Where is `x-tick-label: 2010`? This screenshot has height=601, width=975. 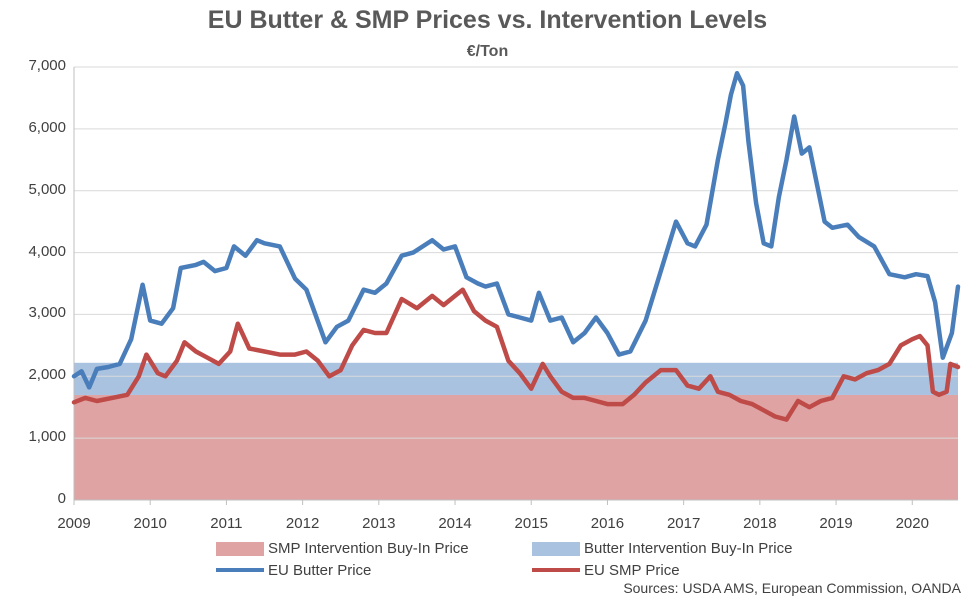
x-tick-label: 2010 is located at coordinates (150, 523).